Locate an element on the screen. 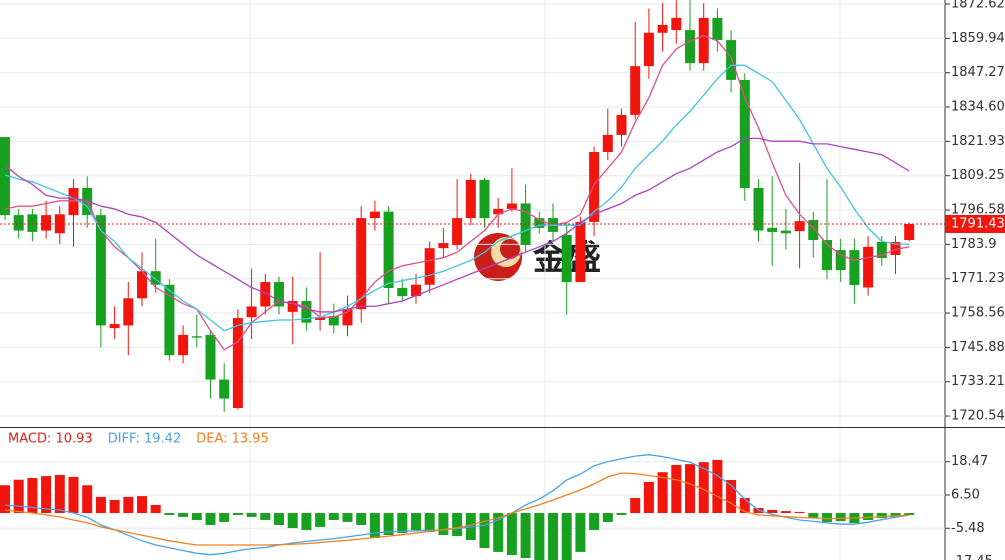 This screenshot has height=560, width=1005. legend-item: DEA: 13.95 is located at coordinates (232, 439).